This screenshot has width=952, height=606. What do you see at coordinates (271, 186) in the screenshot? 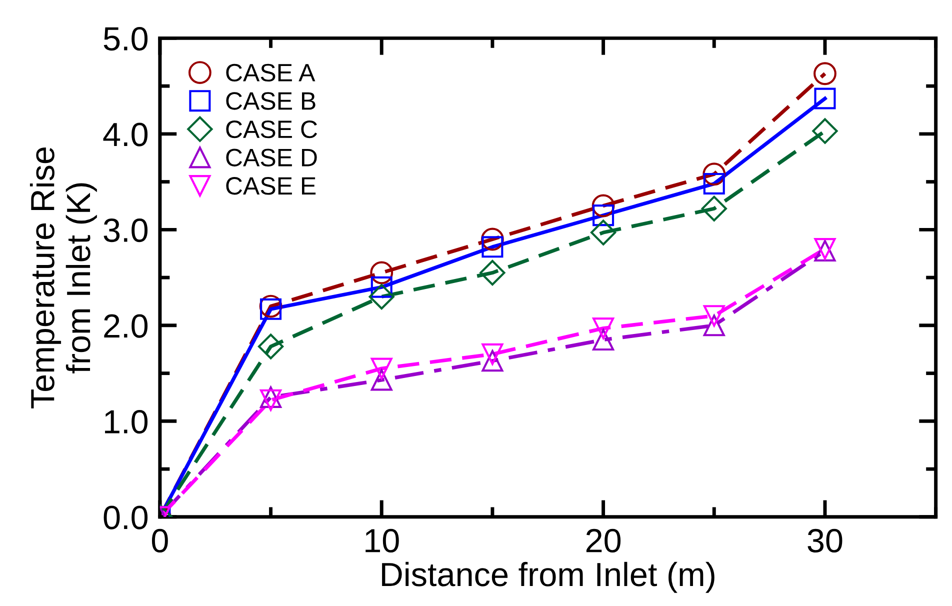
I see `legend-label: CASE E` at bounding box center [271, 186].